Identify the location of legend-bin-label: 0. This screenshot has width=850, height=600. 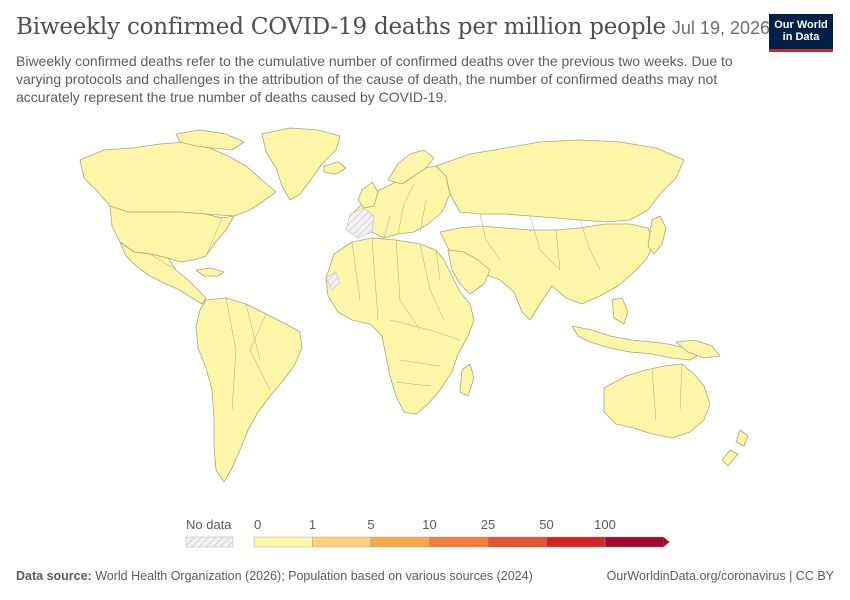
(257, 524).